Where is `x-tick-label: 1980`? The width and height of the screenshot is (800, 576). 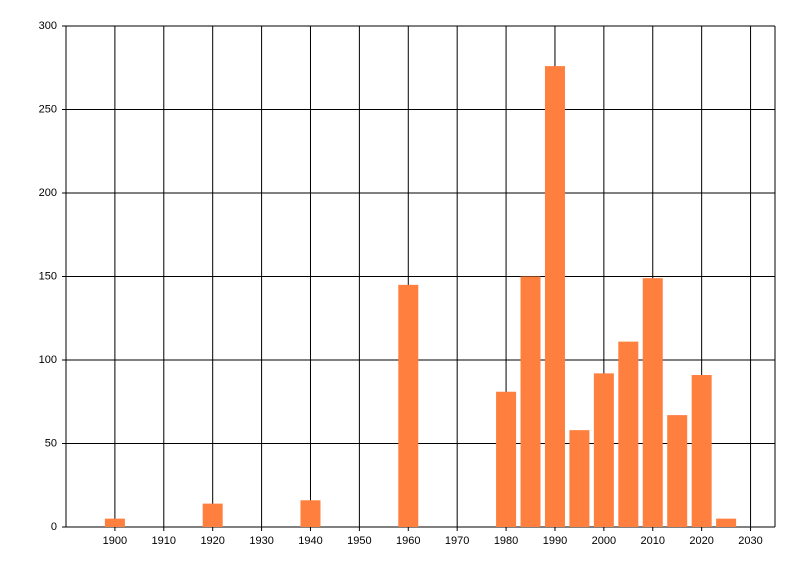 x-tick-label: 1980 is located at coordinates (506, 541).